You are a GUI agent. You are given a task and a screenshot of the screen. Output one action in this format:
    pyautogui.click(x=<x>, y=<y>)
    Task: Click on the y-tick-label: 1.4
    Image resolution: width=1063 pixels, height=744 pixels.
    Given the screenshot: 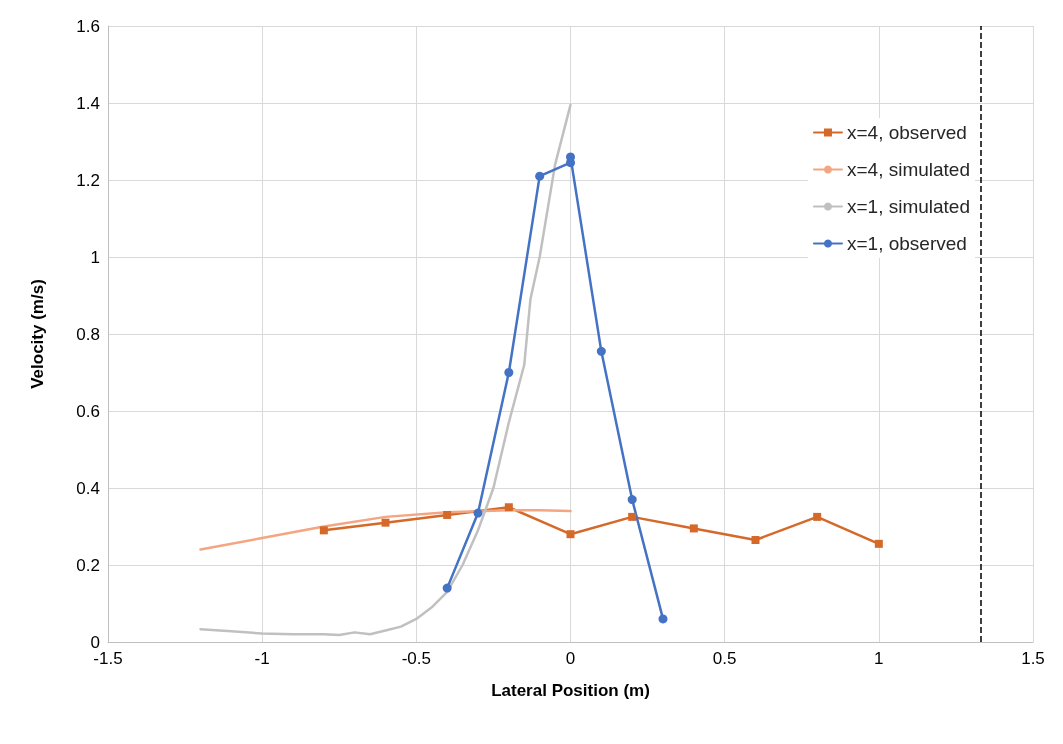 What is the action you would take?
    pyautogui.click(x=88, y=103)
    